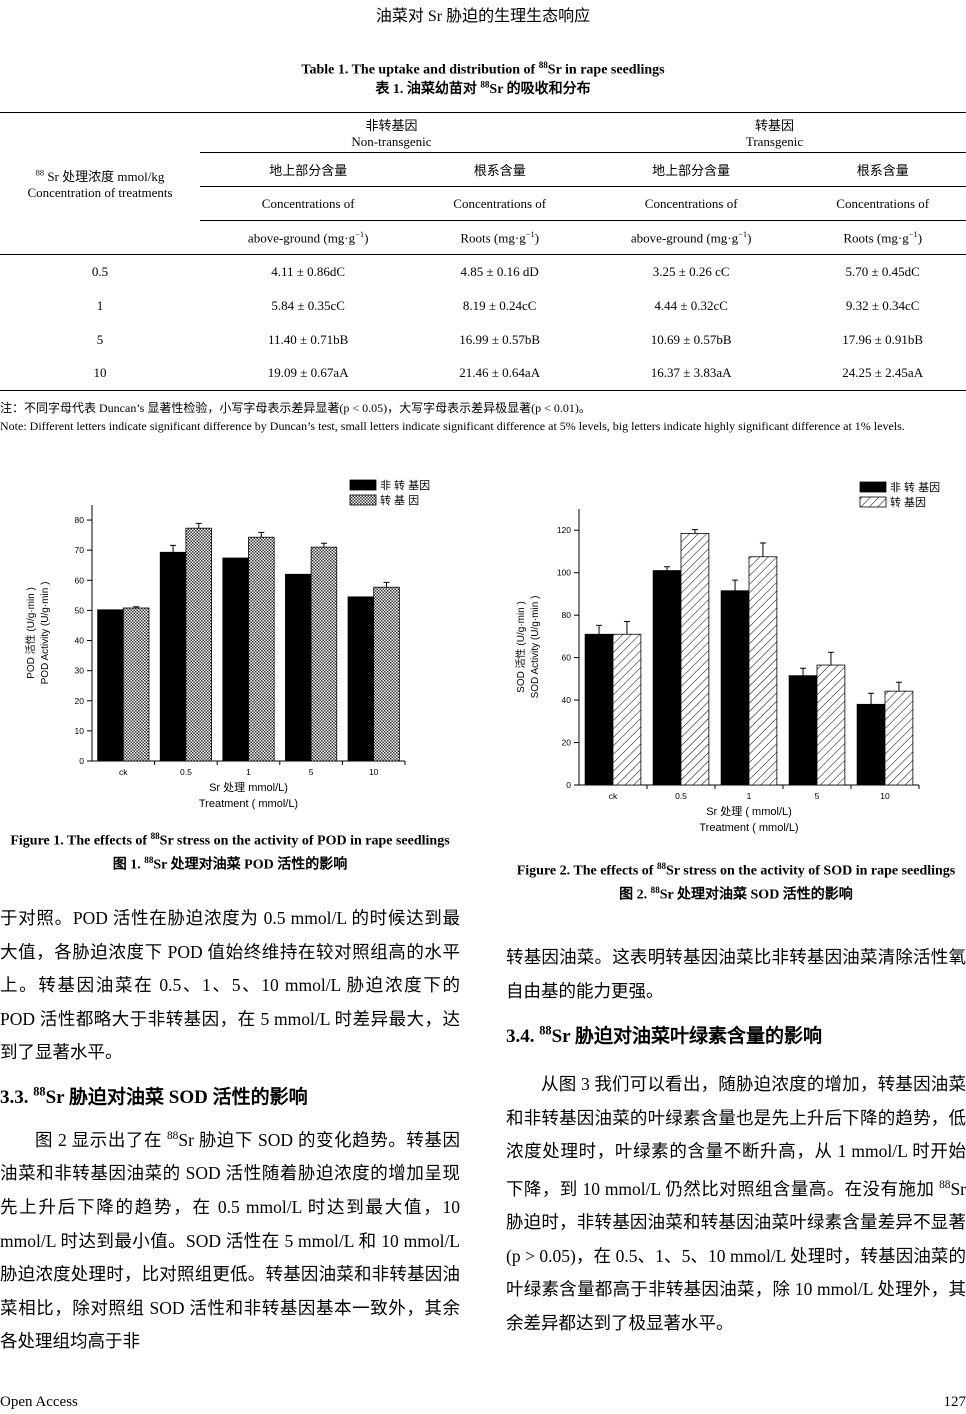 The width and height of the screenshot is (966, 1414). I want to click on cell: 10.69 ± 0.57bB, so click(691, 339).